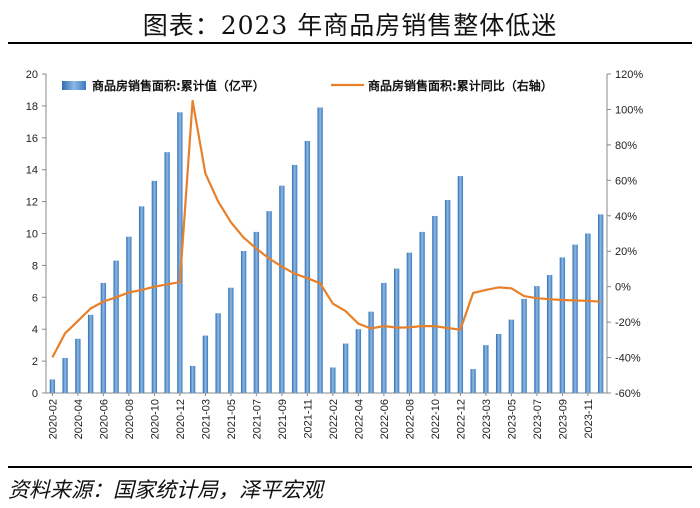  Describe the element at coordinates (350, 43) in the screenshot. I see `title-rule` at that location.